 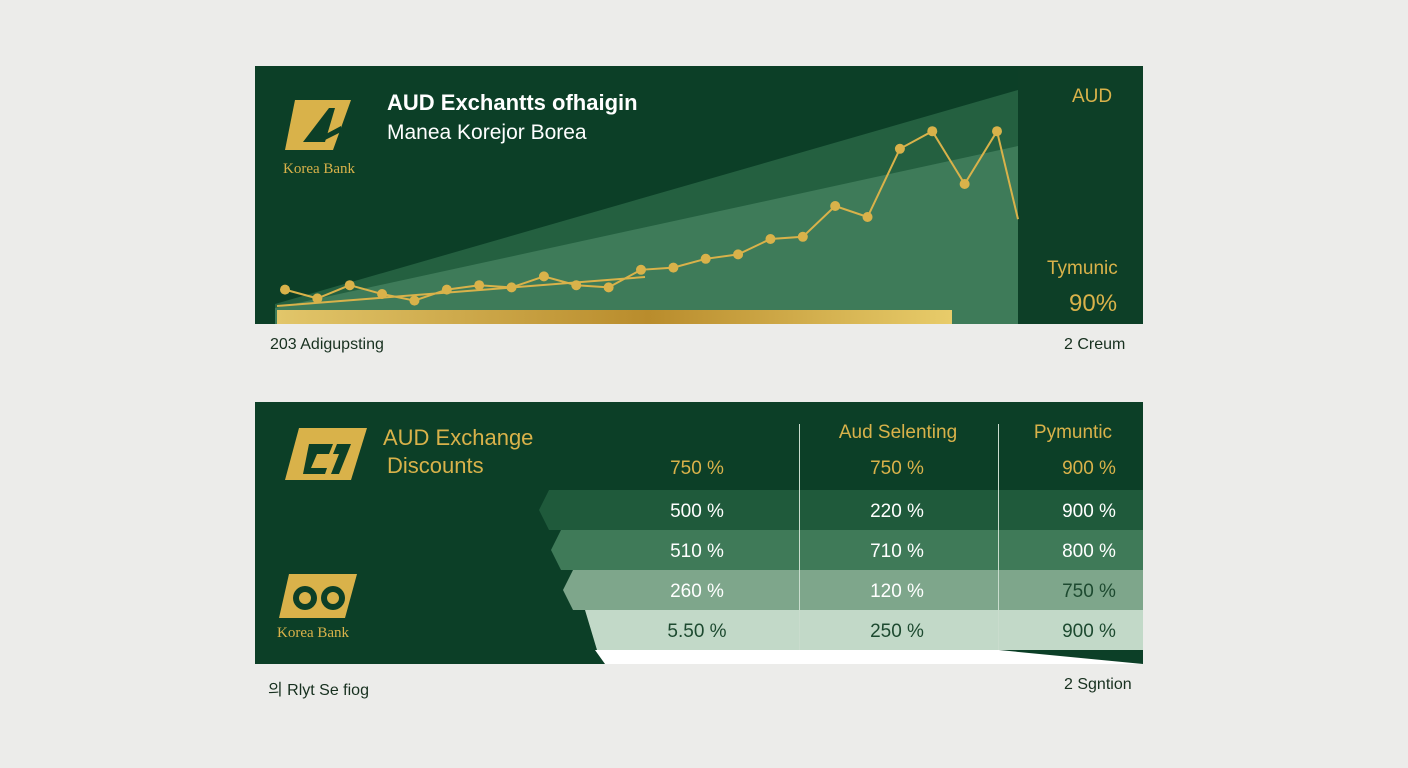 I want to click on top-caption-left: 203 Adigupsting, so click(x=327, y=344).